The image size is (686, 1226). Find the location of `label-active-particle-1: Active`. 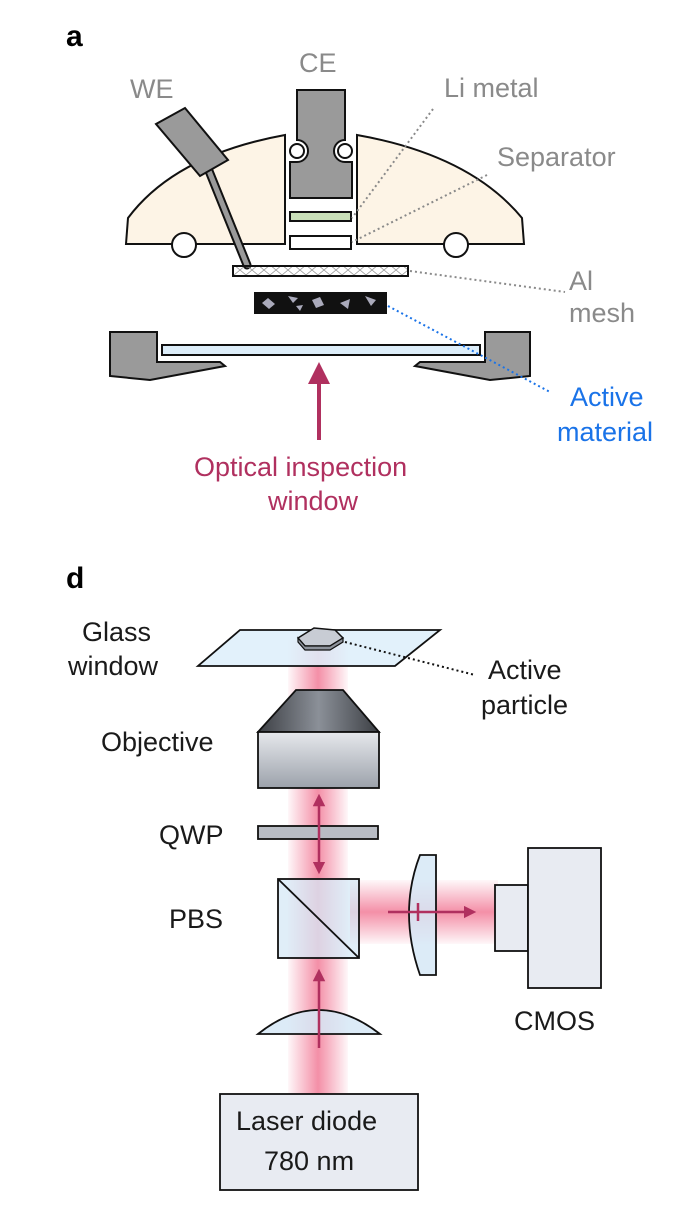

label-active-particle-1: Active is located at coordinates (525, 670).